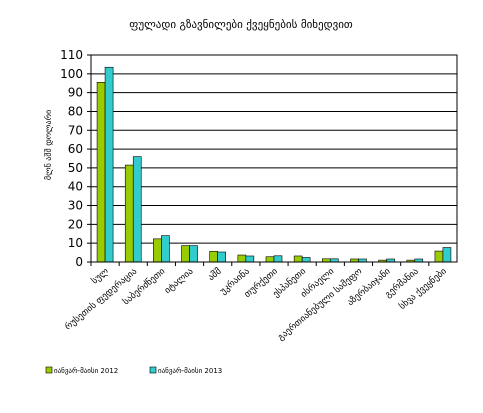 Image resolution: width=483 pixels, height=413 pixels. Describe the element at coordinates (75, 187) in the screenshot. I see `y-tick-label: 40` at that location.